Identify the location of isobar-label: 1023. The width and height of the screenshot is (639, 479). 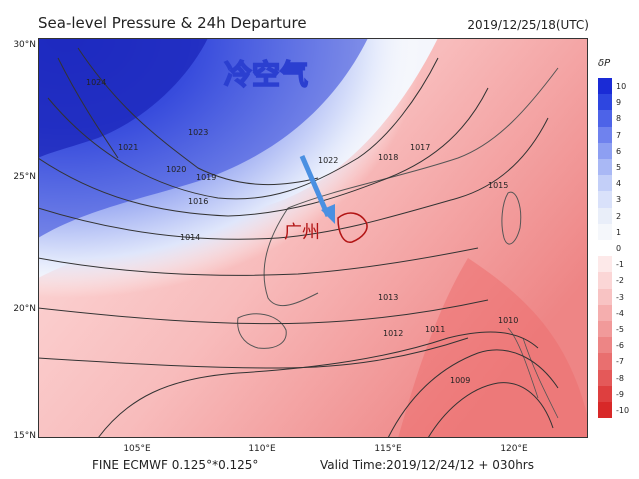
(198, 132).